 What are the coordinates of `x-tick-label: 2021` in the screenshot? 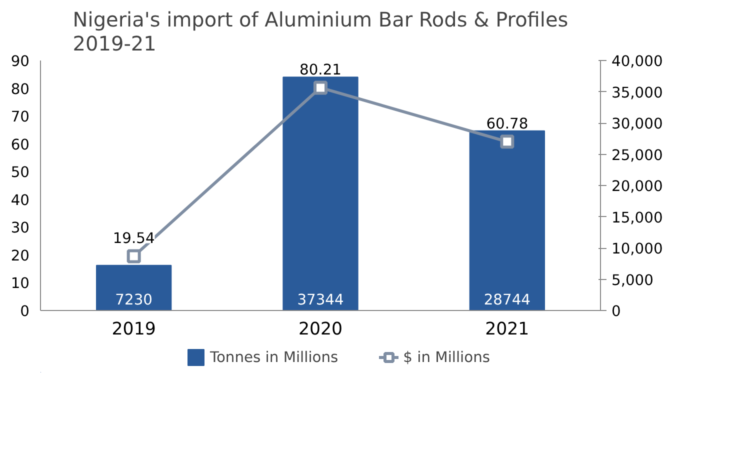 It's located at (507, 330).